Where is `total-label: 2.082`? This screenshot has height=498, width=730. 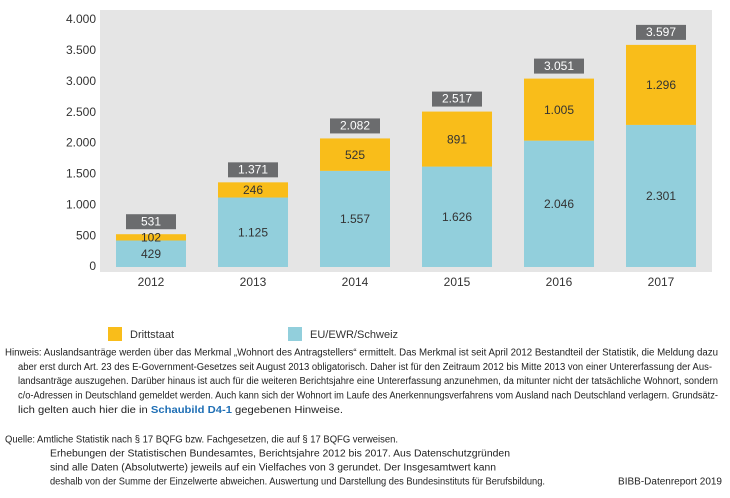
total-label: 2.082 is located at coordinates (355, 126).